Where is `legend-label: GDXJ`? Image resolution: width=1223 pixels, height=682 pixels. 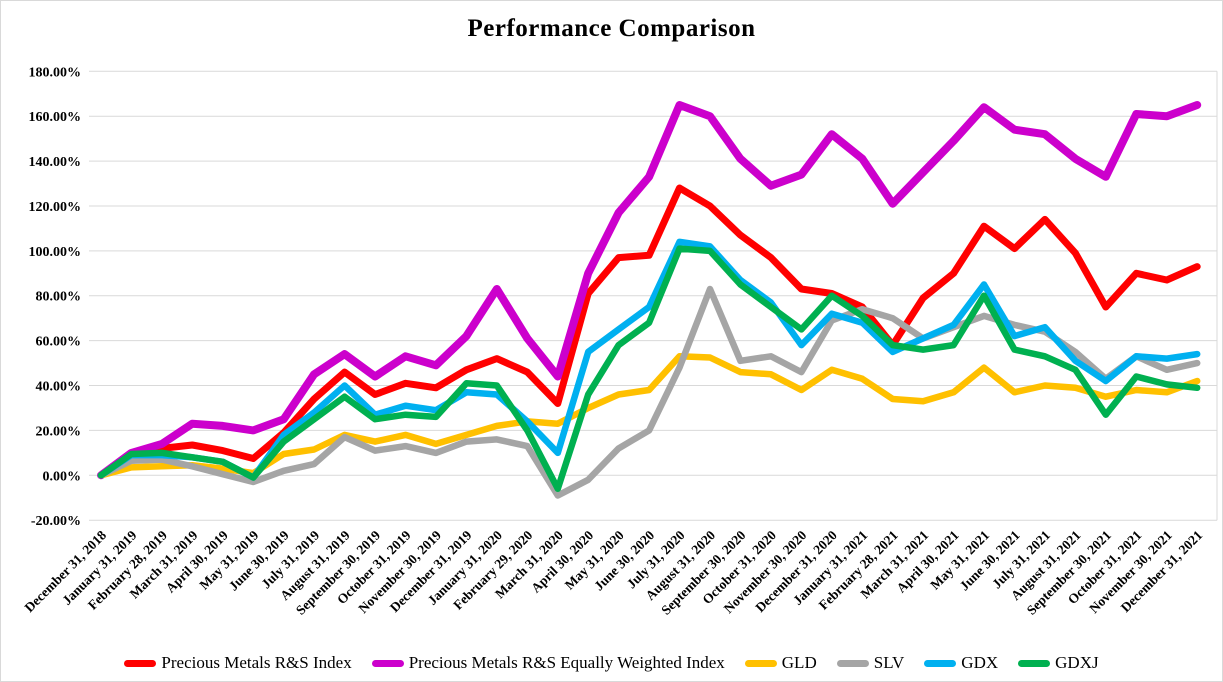
legend-label: GDXJ is located at coordinates (1077, 662).